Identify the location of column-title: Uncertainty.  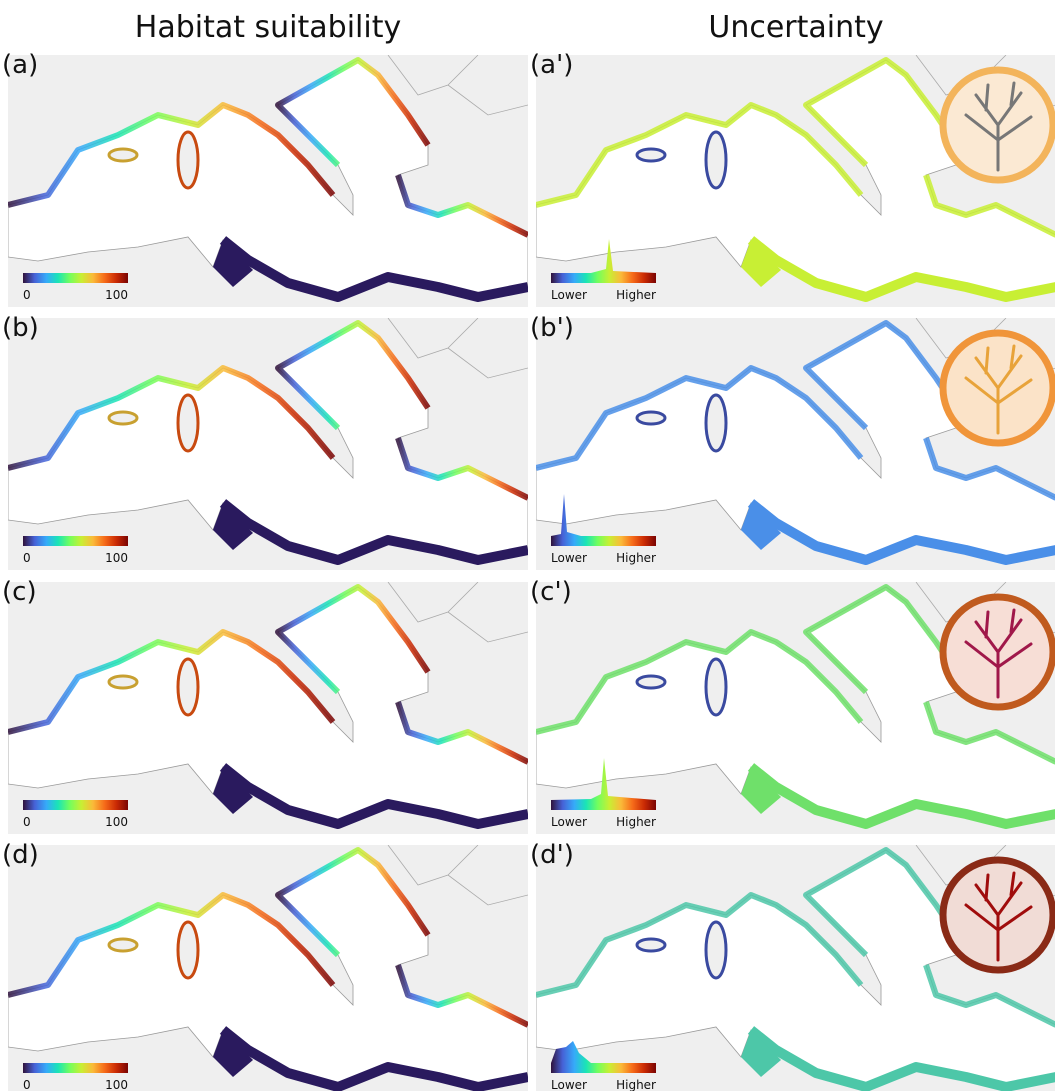
(796, 27).